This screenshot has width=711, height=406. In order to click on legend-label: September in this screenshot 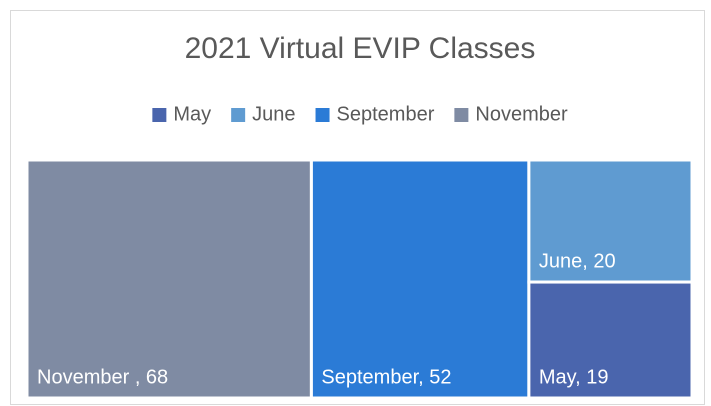, I will do `click(386, 114)`.